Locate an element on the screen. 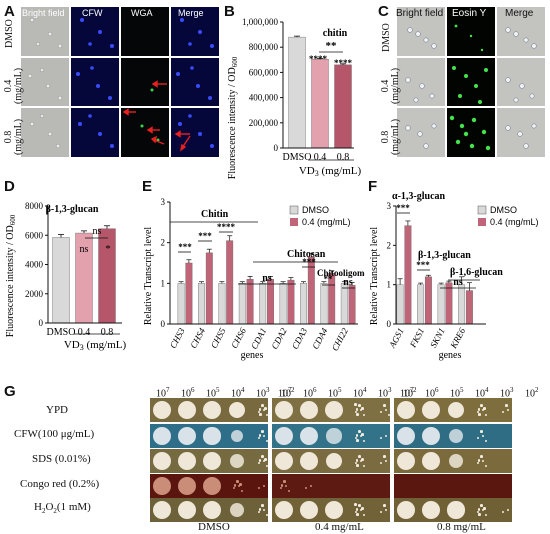 The image size is (550, 534). ytick-label-f-1: 1 is located at coordinates (389, 285).